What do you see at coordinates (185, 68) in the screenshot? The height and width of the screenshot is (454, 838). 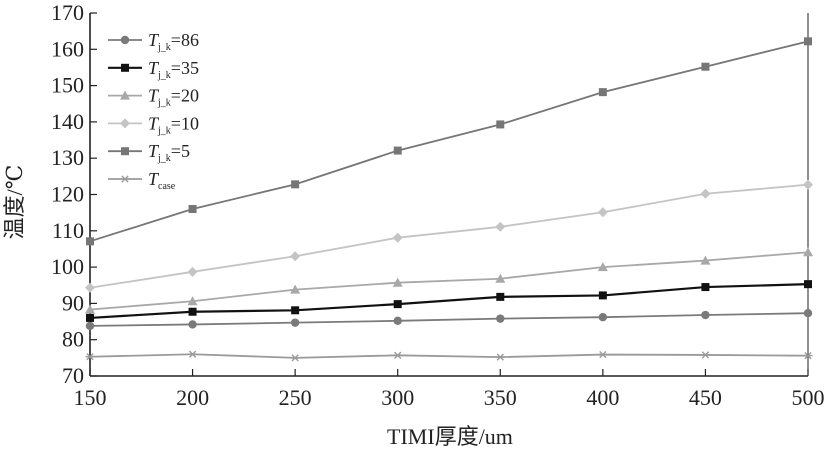 I see `legend-label-rest: =35` at bounding box center [185, 68].